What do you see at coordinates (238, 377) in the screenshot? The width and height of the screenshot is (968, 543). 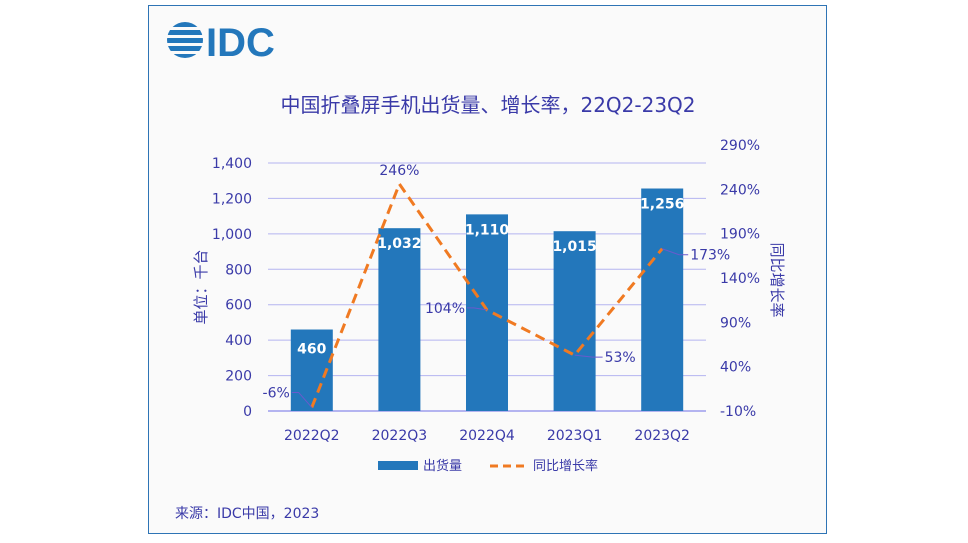 I see `y-tick-label: 200` at bounding box center [238, 377].